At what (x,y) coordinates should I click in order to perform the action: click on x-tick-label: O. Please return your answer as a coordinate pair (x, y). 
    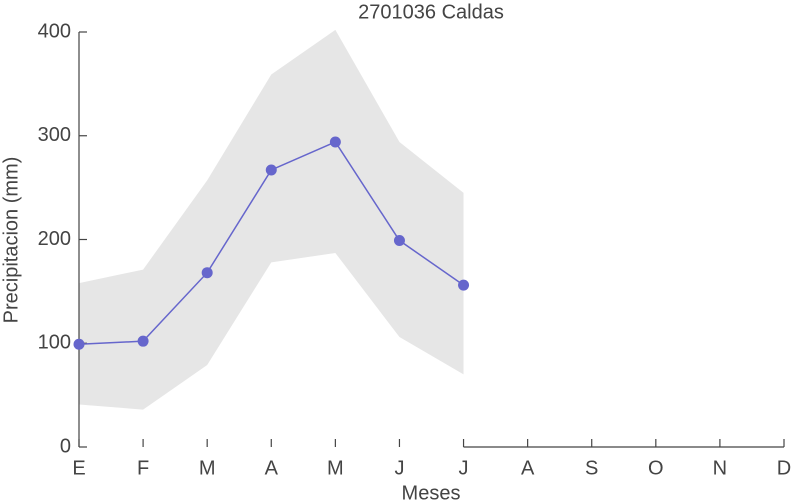
    Looking at the image, I should click on (656, 468).